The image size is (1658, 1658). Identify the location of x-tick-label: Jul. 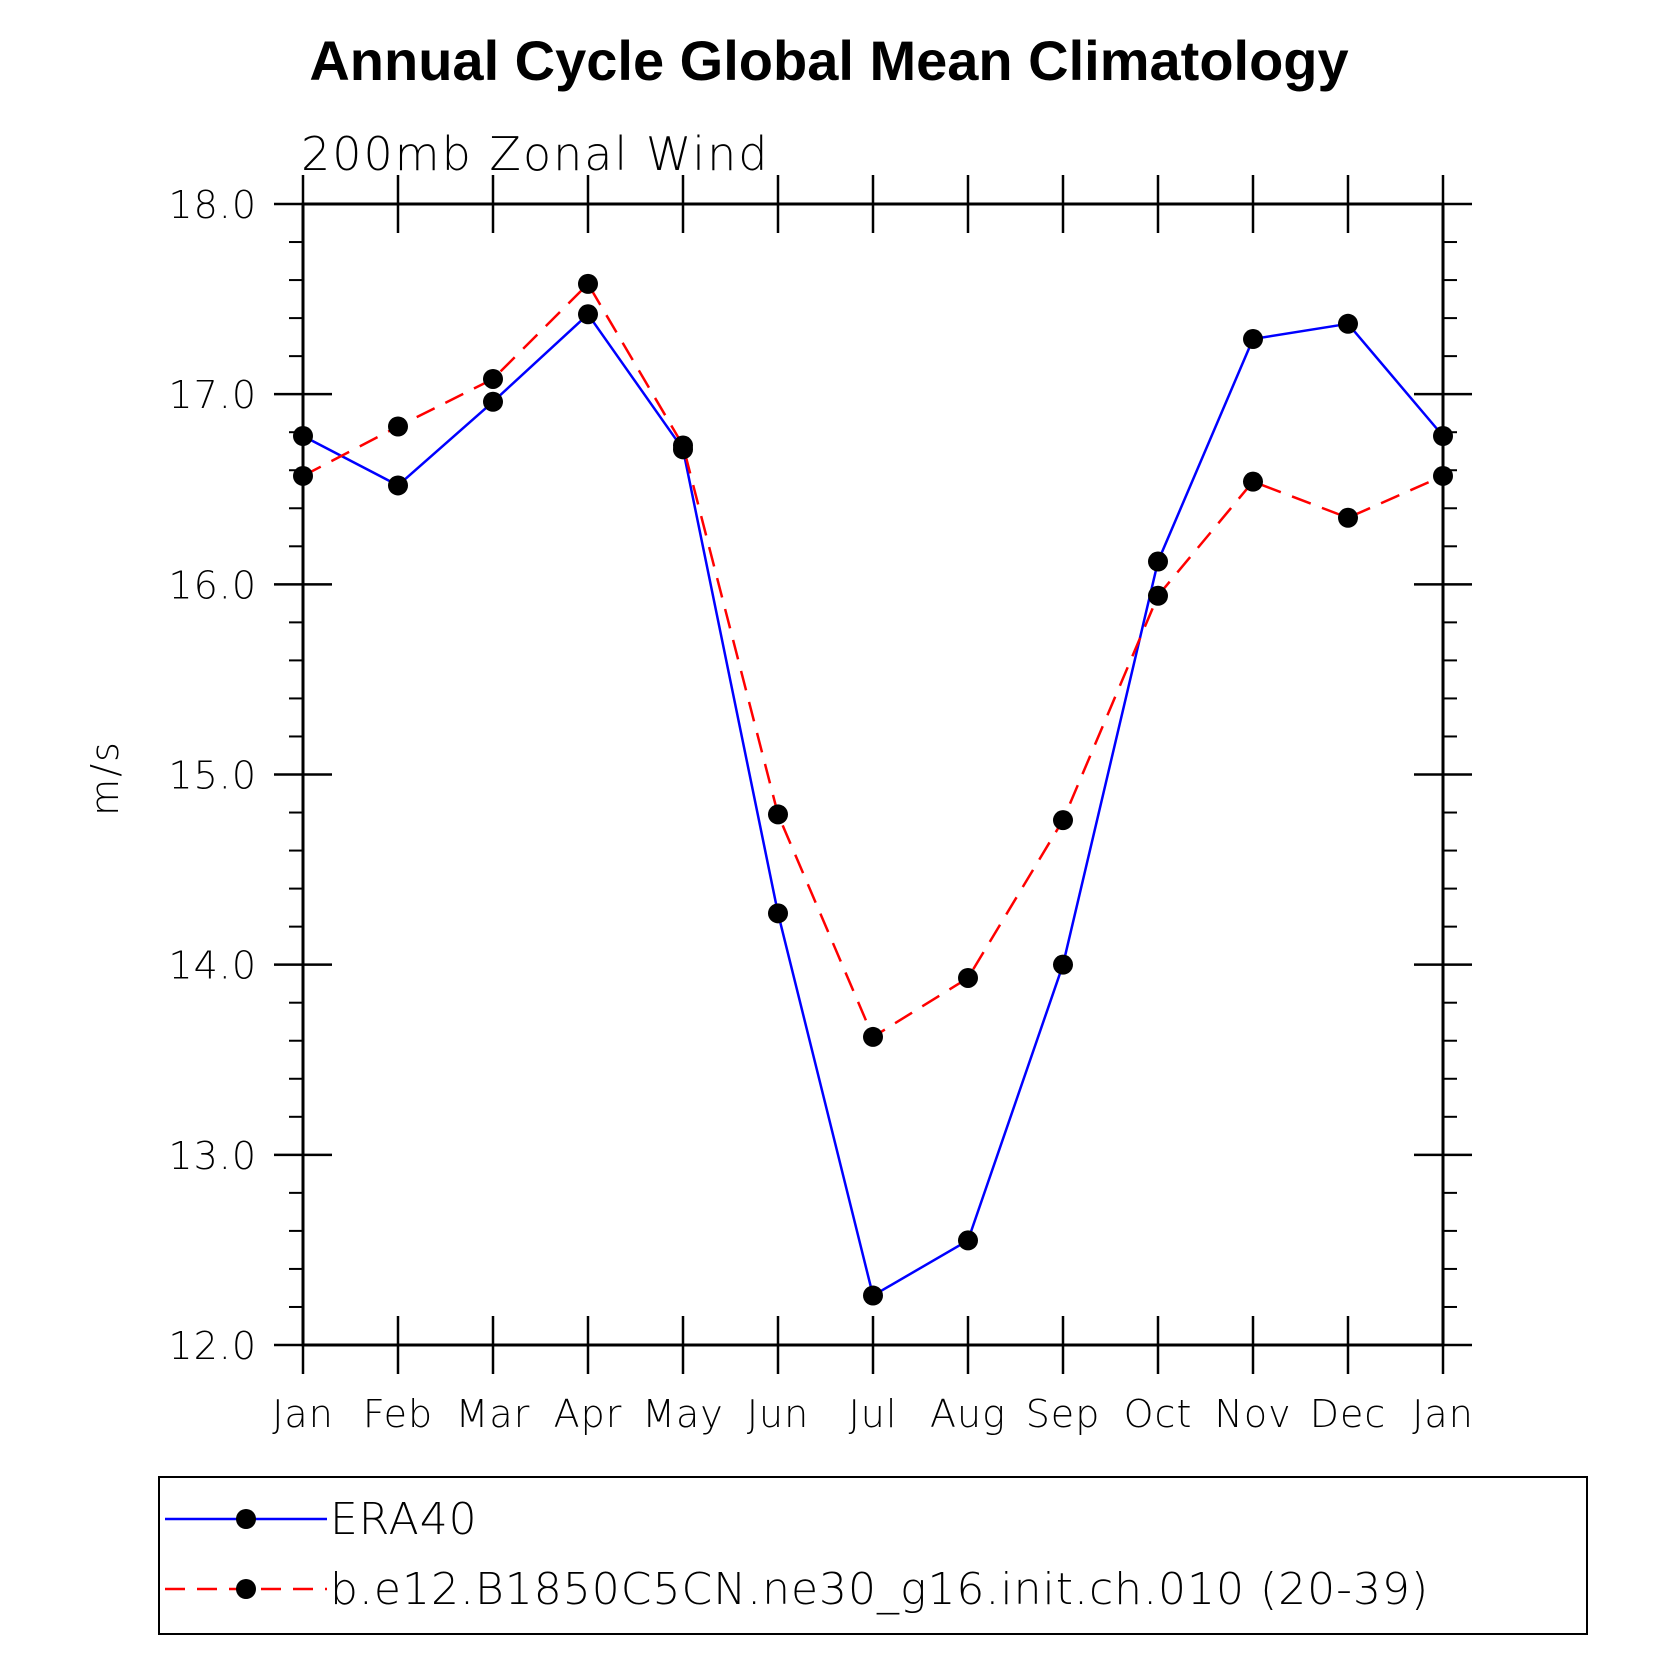
(873, 1414).